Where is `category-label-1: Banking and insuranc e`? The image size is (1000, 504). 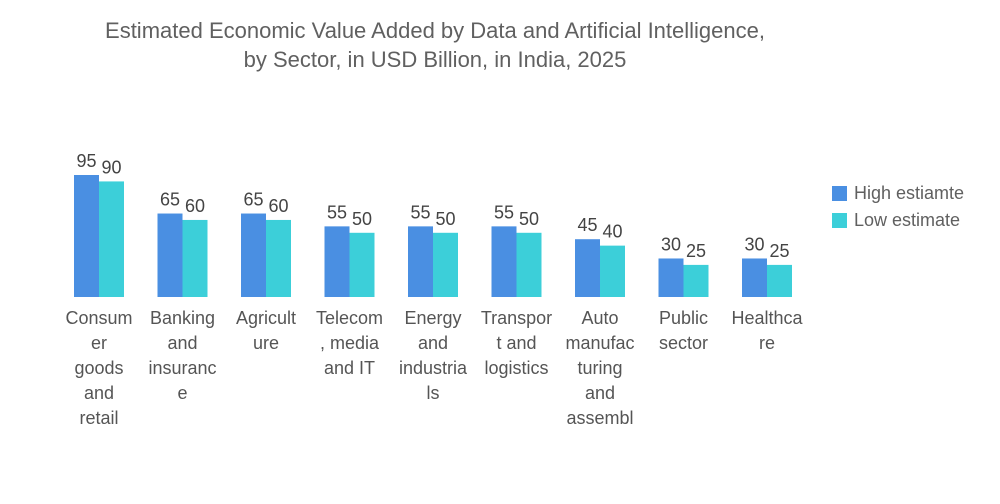 category-label-1: Banking and insuranc e is located at coordinates (182, 355).